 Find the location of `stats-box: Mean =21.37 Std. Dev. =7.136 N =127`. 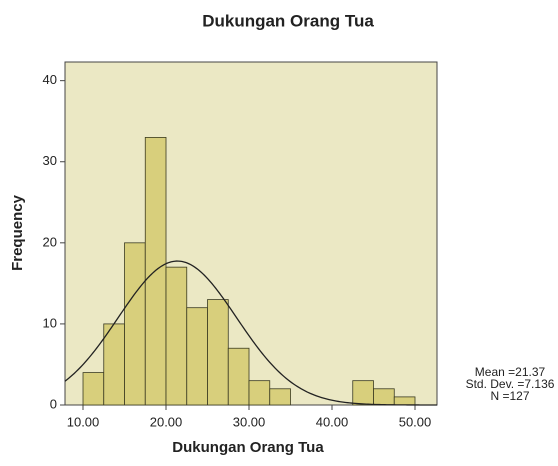

stats-box: Mean =21.37 Std. Dev. =7.136 N =127 is located at coordinates (510, 384).